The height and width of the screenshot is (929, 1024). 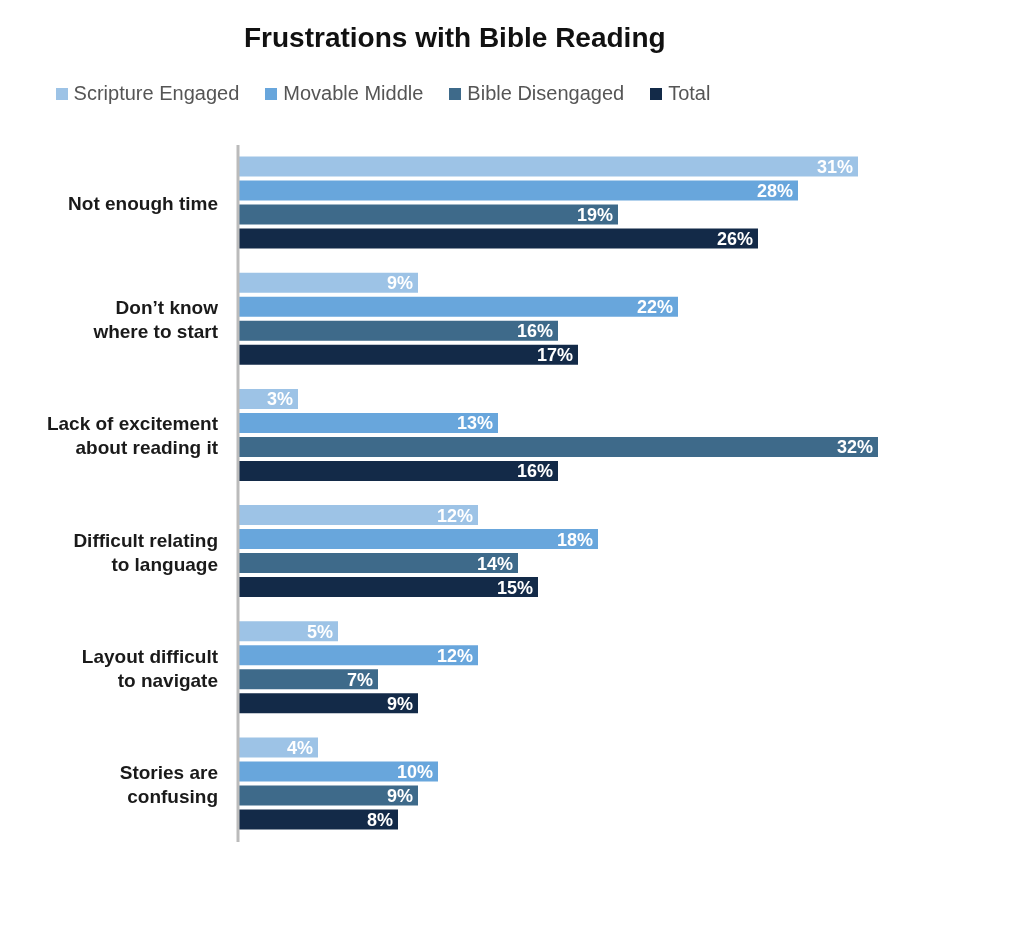 I want to click on data-label: 8%, so click(x=379, y=819).